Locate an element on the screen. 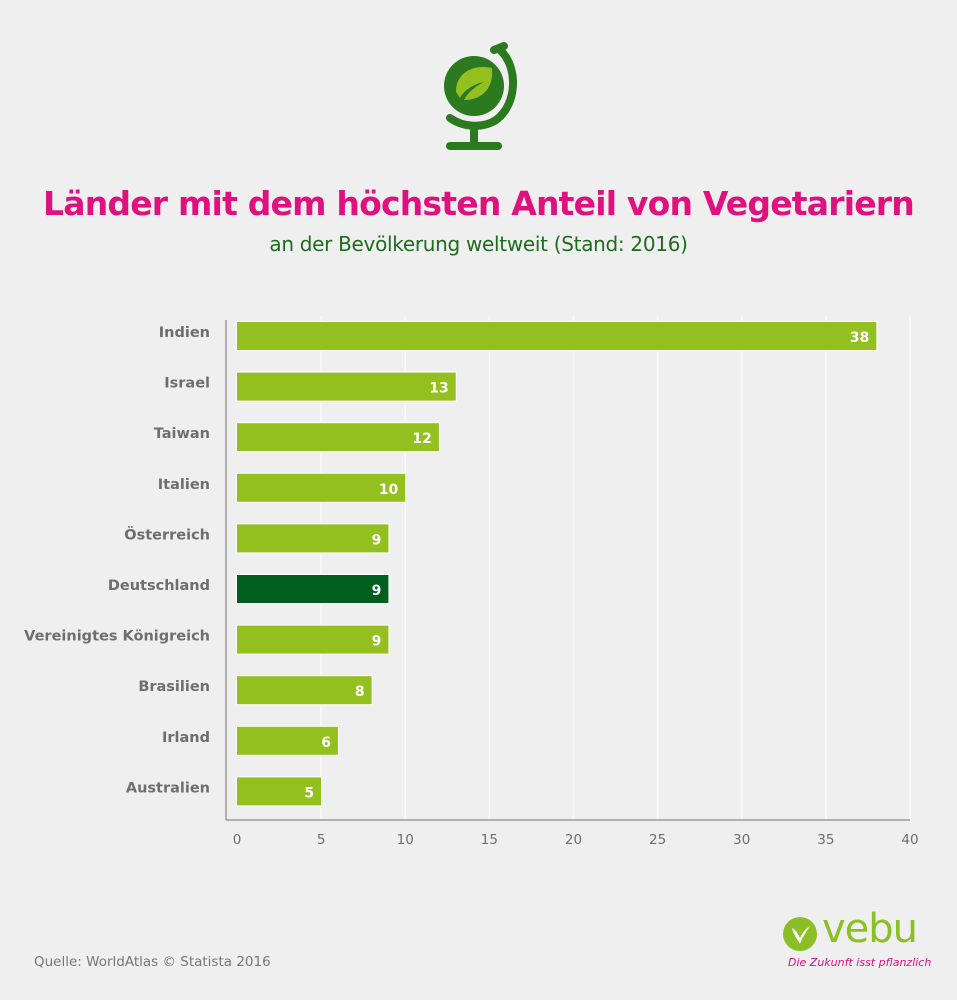 Image resolution: width=957 pixels, height=1000 pixels. logo-name: vebu is located at coordinates (870, 929).